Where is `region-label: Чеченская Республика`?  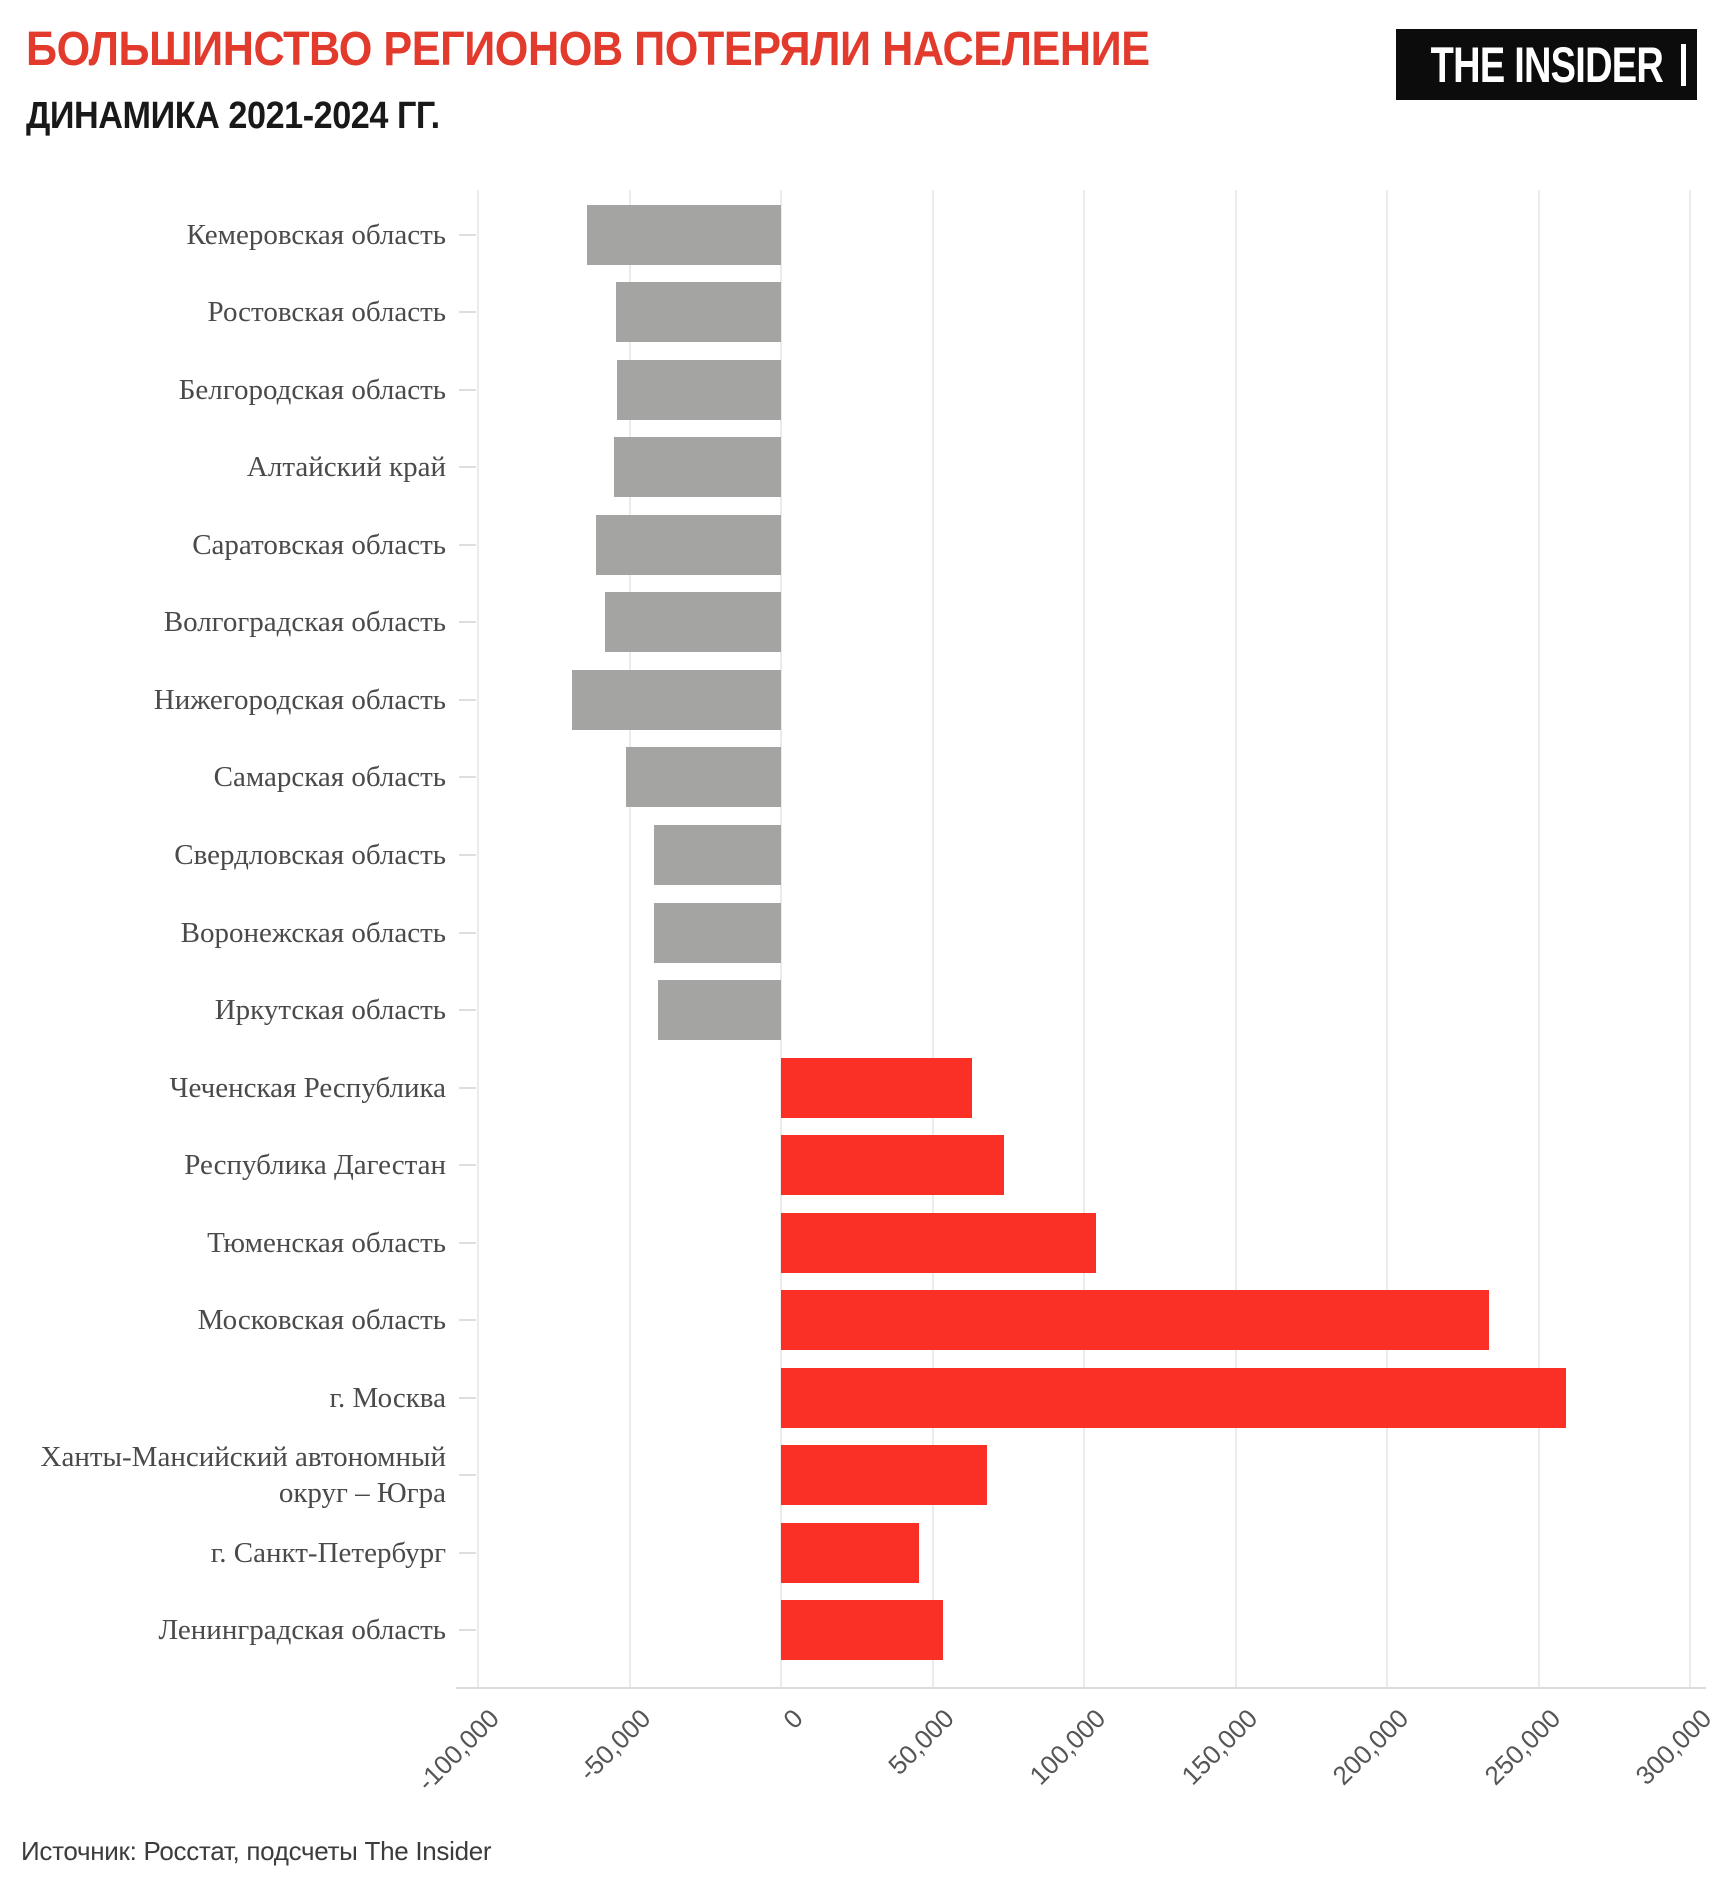 region-label: Чеченская Республика is located at coordinates (307, 1087).